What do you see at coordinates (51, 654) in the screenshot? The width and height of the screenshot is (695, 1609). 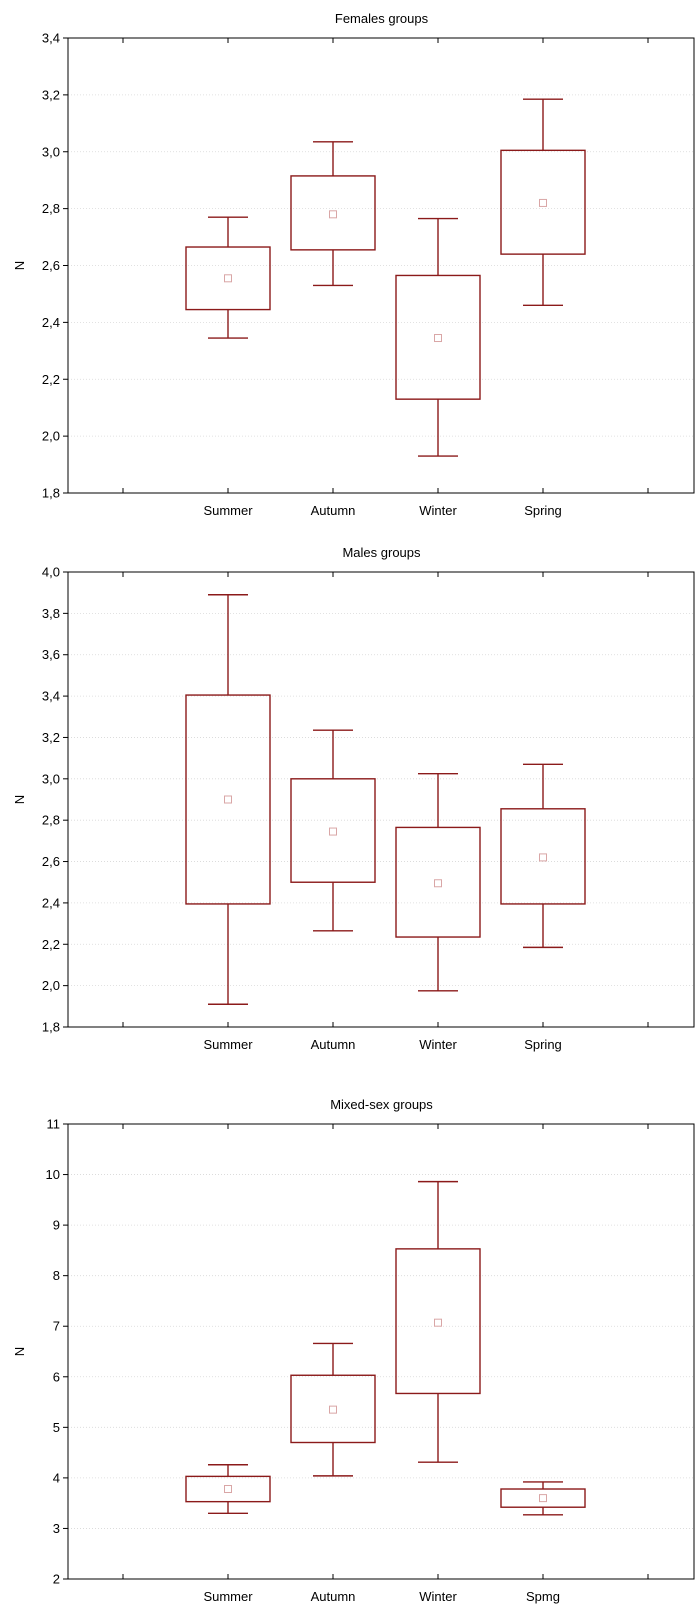 I see `y-tick-label: 3,6` at bounding box center [51, 654].